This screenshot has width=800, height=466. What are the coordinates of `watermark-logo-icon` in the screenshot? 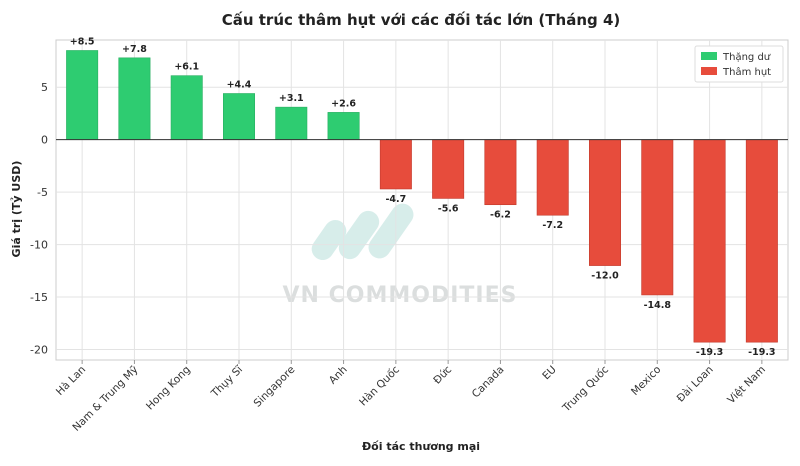 It's located at (362, 232).